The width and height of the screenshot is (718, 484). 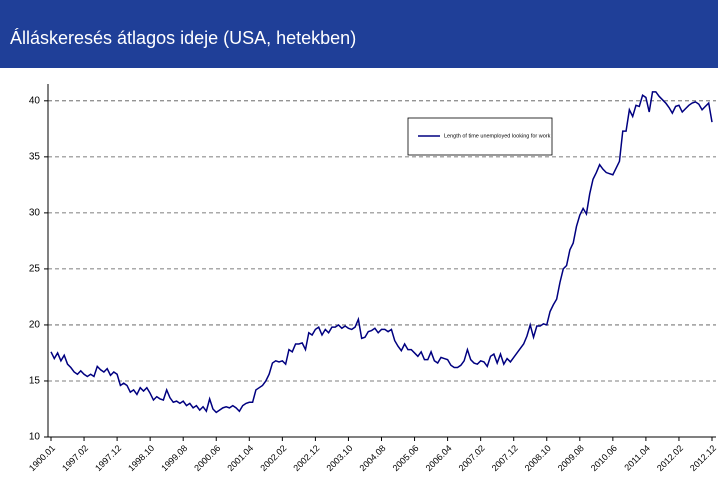 What do you see at coordinates (35, 213) in the screenshot?
I see `y-tick-label: 30` at bounding box center [35, 213].